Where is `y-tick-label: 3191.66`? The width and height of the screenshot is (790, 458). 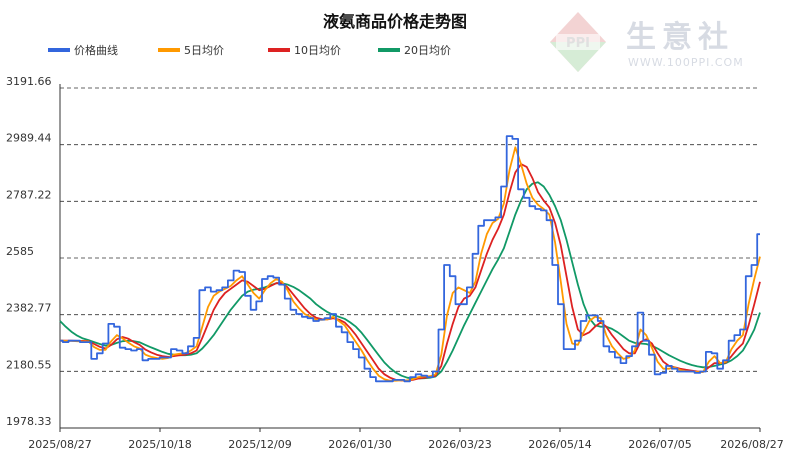
y-tick-label: 3191.66 is located at coordinates (29, 81).